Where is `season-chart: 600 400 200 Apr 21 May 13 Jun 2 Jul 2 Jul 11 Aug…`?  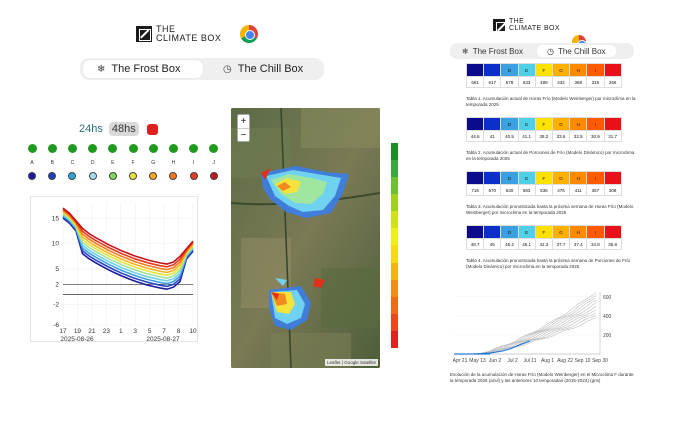 season-chart: 600 400 200 Apr 21 May 13 Jun 2 Jul 2 Jul 11 Aug… is located at coordinates (542, 328).